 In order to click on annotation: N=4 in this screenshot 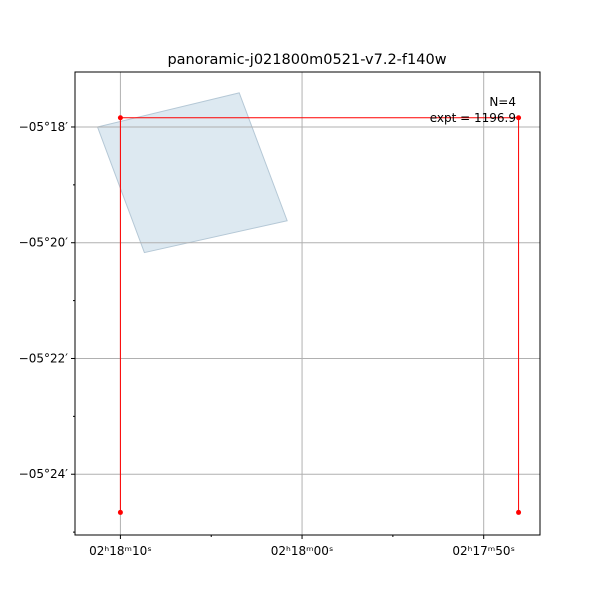, I will do `click(502, 102)`.